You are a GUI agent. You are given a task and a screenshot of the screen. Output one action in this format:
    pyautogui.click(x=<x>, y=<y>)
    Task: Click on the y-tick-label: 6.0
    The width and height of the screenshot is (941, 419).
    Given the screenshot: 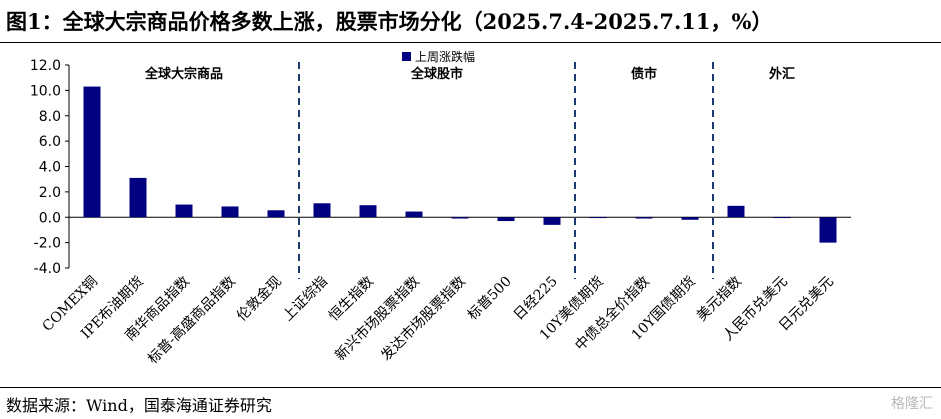 What is the action you would take?
    pyautogui.click(x=50, y=142)
    